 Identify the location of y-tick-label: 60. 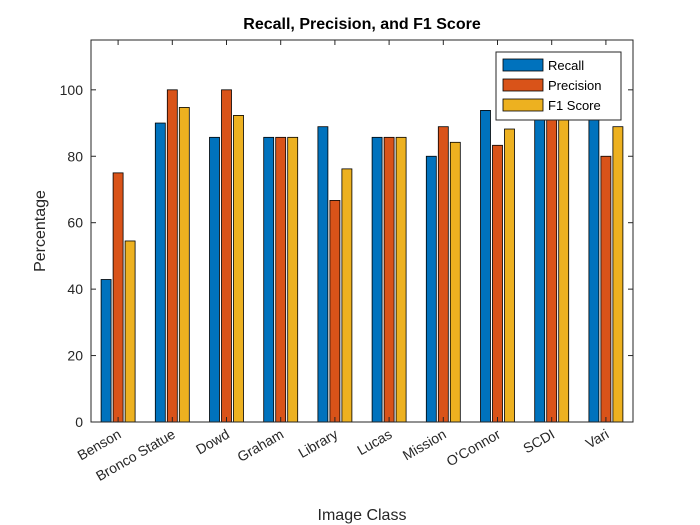
(75, 223).